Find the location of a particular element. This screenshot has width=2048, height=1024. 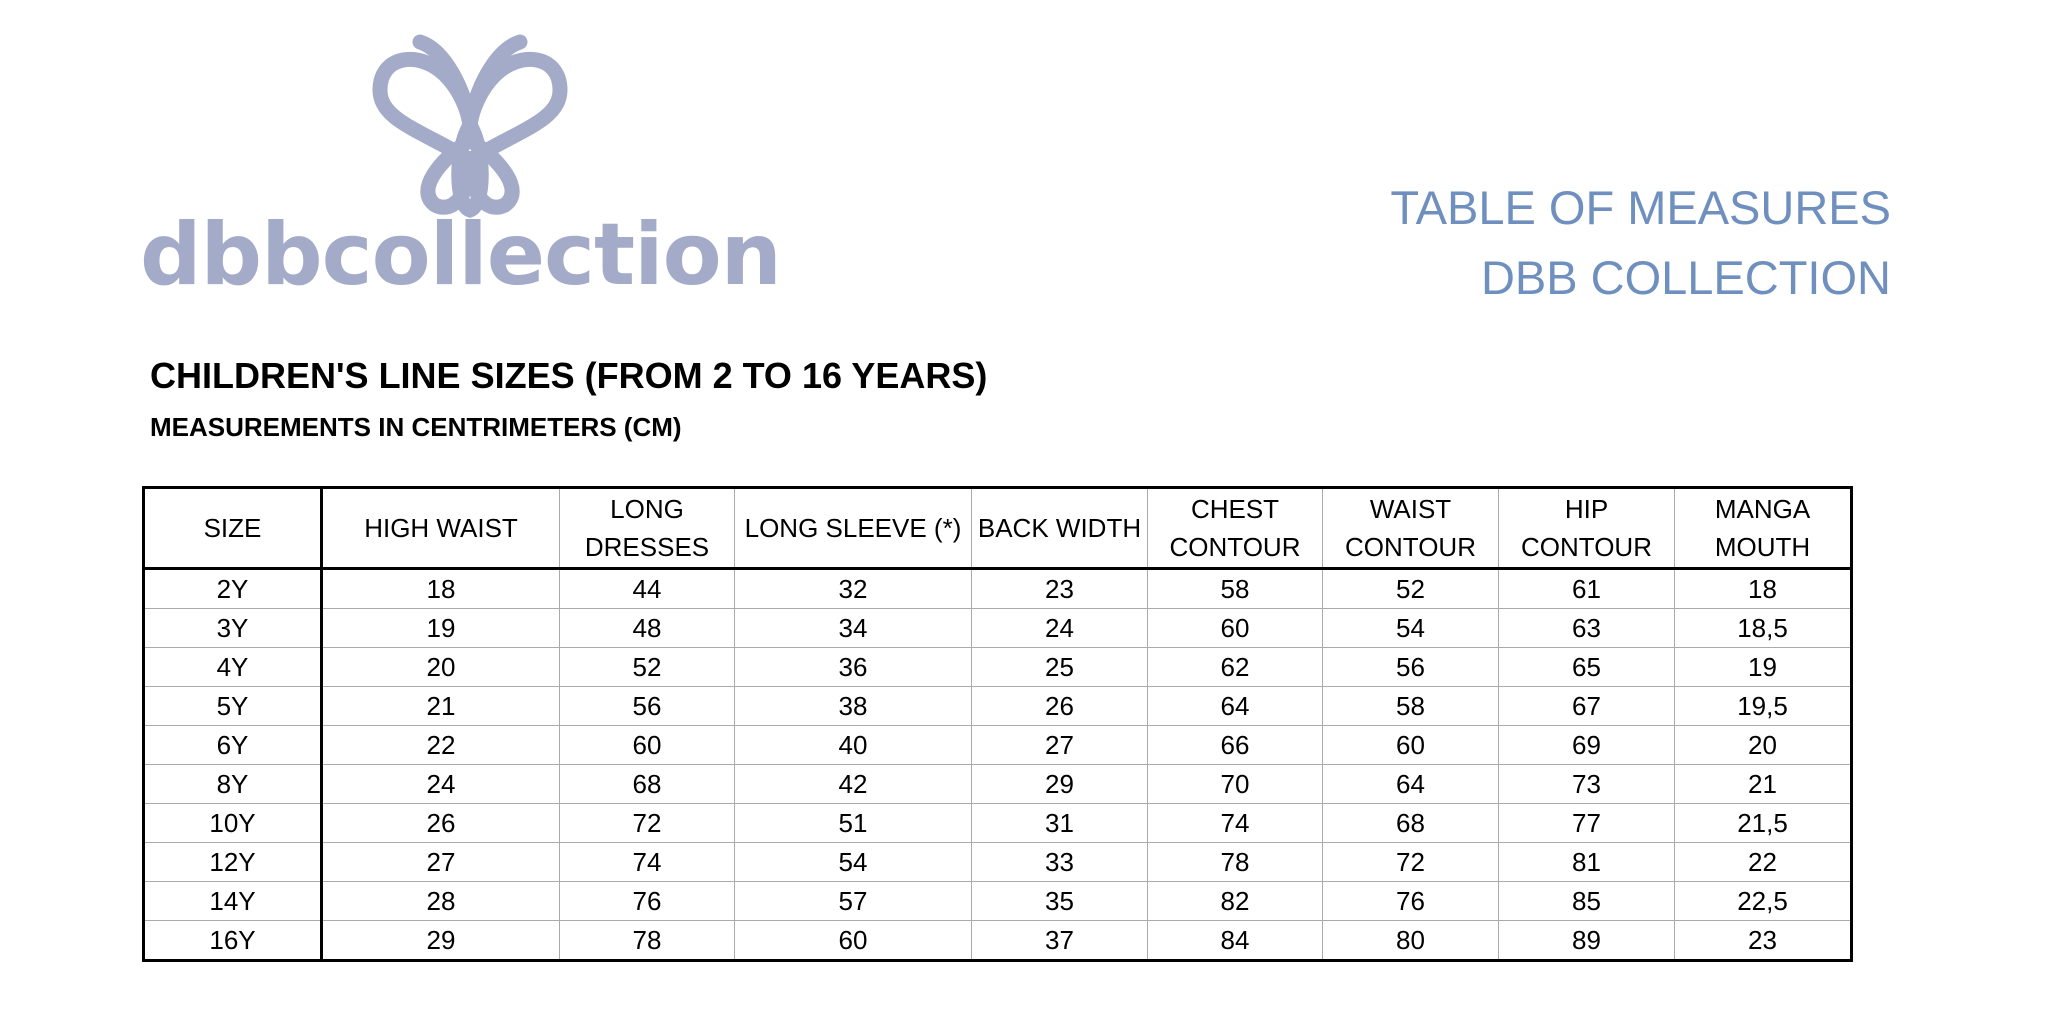

table-row: 10Y 26 72 51 31 74 68 77 21,5 is located at coordinates (997, 823).